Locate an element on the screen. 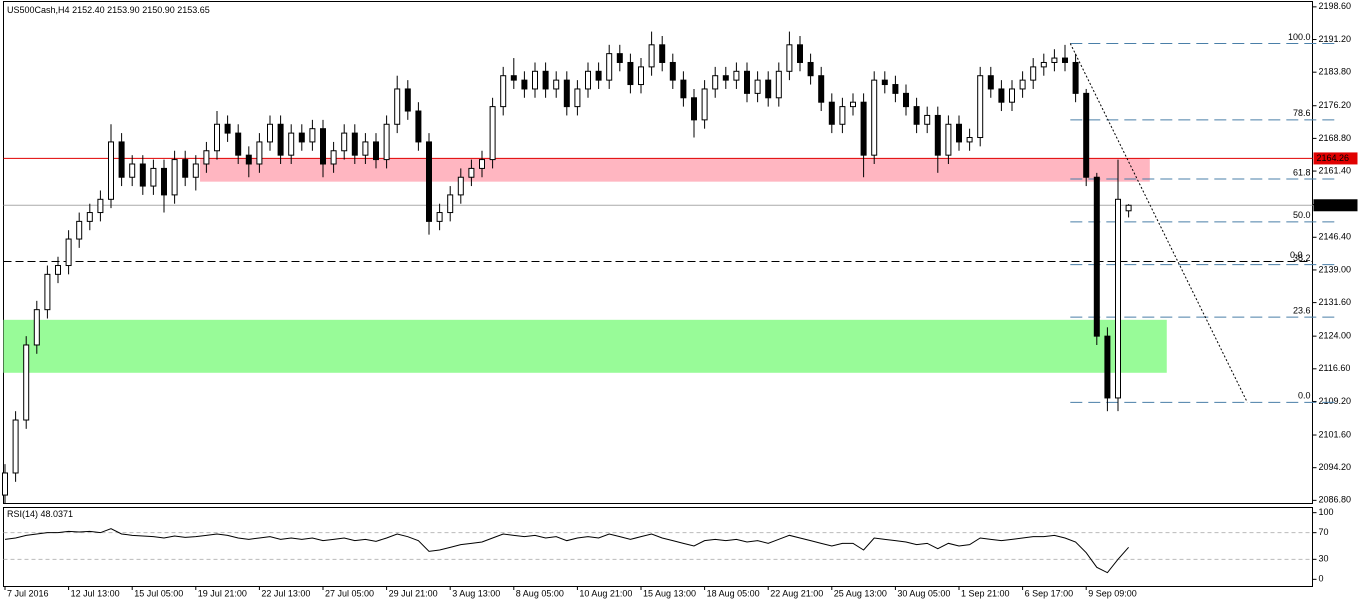 Image resolution: width=1358 pixels, height=606 pixels. x-tick-label: 15 Jul 05:00 is located at coordinates (158, 593).